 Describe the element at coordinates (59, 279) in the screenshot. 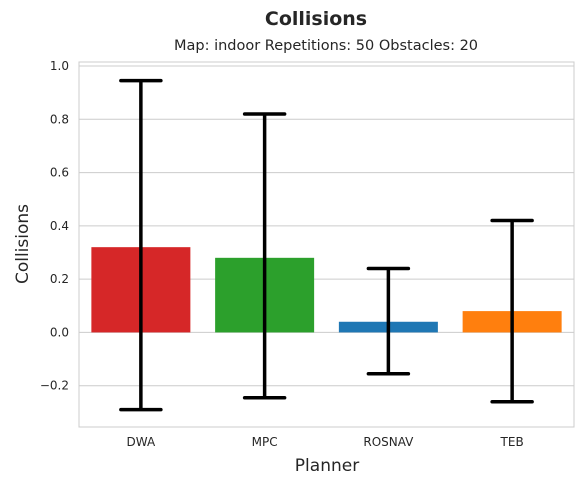

I see `y-tick-label: 0.2` at that location.